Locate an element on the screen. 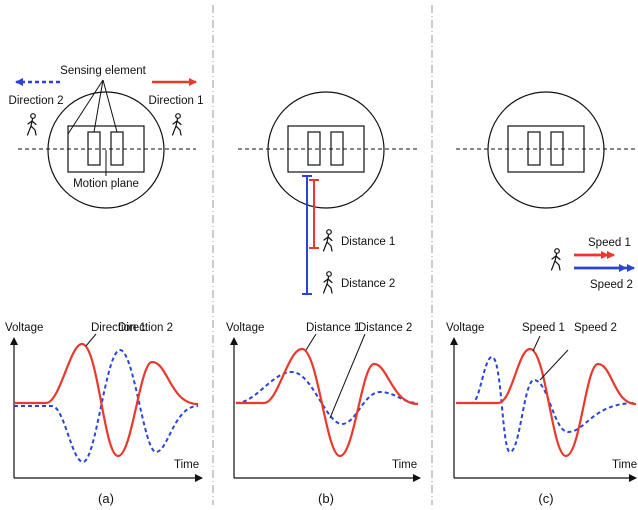 The width and height of the screenshot is (638, 510). speed-1-curve is located at coordinates (546, 402).